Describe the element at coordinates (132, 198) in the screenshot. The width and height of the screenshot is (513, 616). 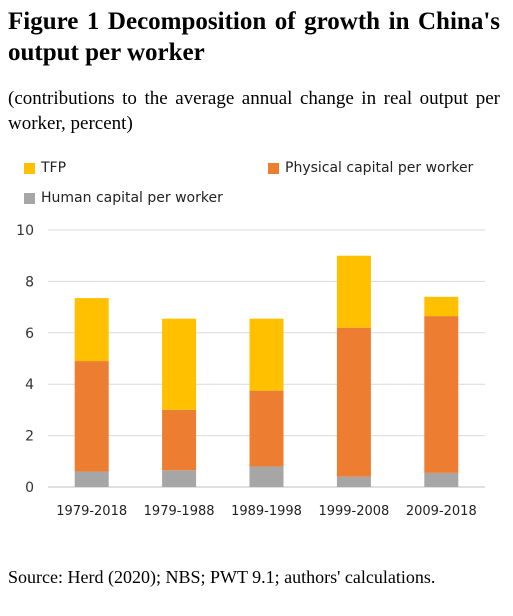
I see `legend-label-human-capital: Human capital per worker` at that location.